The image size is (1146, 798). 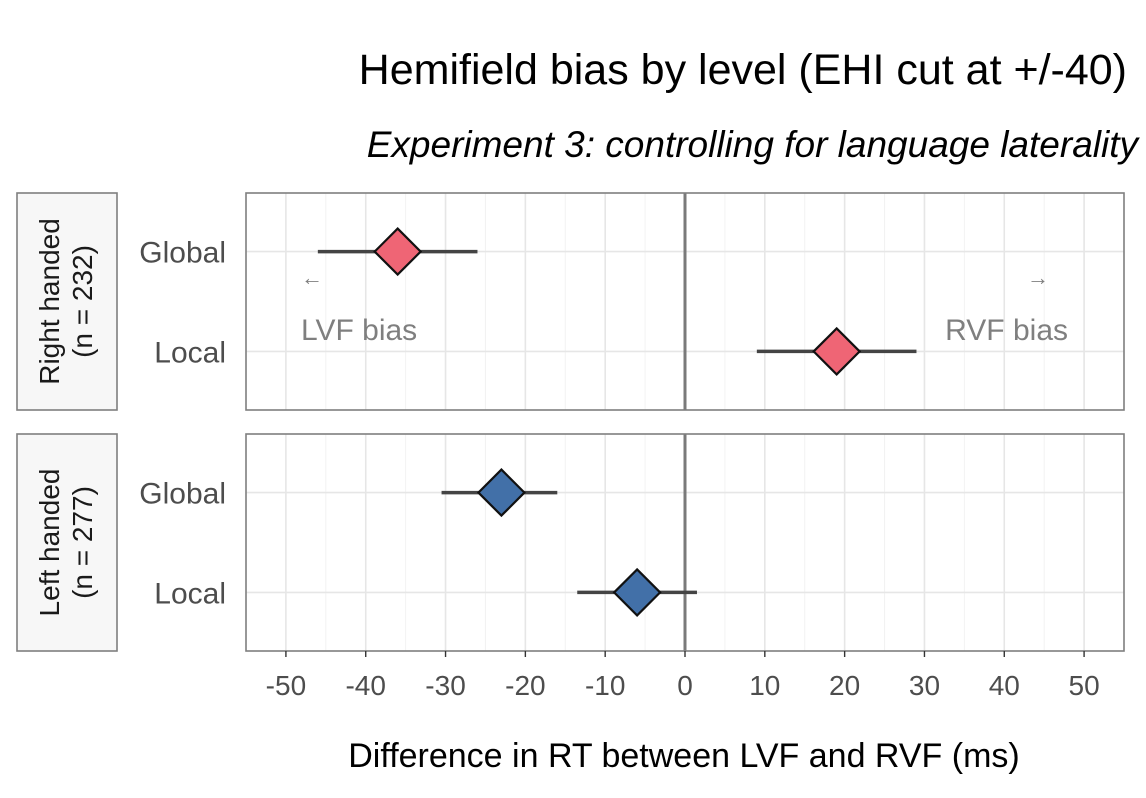 What do you see at coordinates (49, 301) in the screenshot?
I see `facet-strip-label-line1: Right handed` at bounding box center [49, 301].